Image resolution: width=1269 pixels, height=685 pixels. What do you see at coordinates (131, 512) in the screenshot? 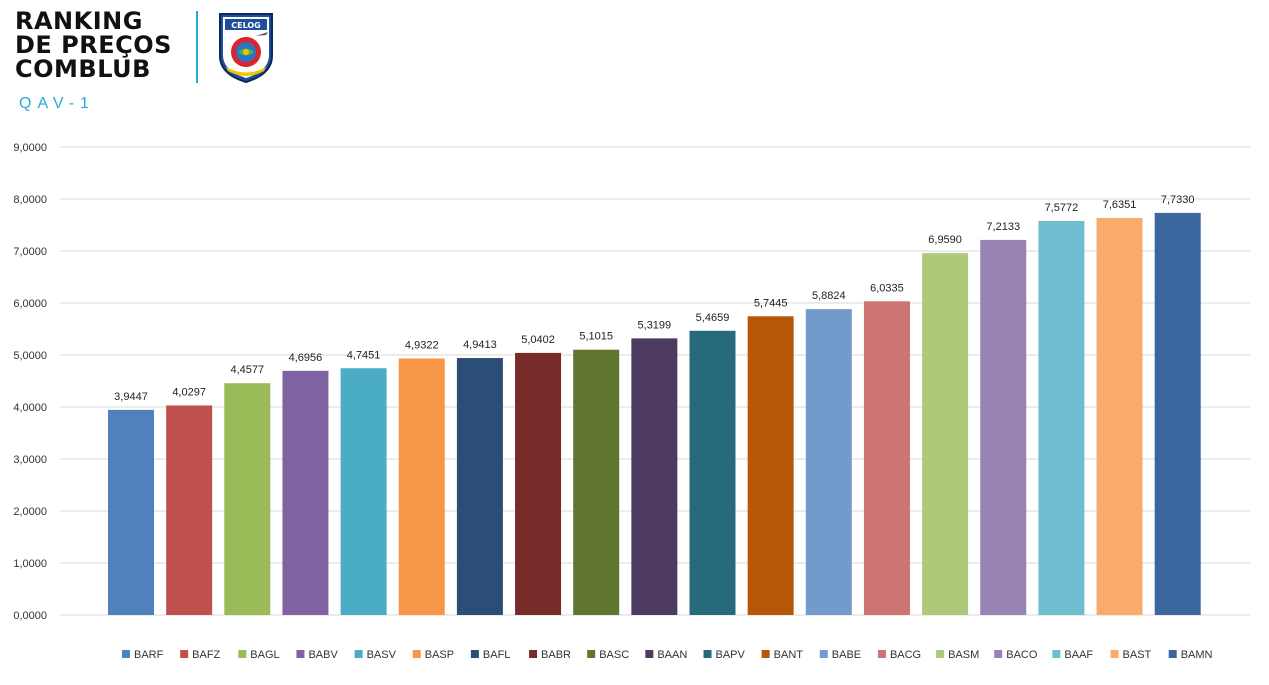
I see `bar-barf` at bounding box center [131, 512].